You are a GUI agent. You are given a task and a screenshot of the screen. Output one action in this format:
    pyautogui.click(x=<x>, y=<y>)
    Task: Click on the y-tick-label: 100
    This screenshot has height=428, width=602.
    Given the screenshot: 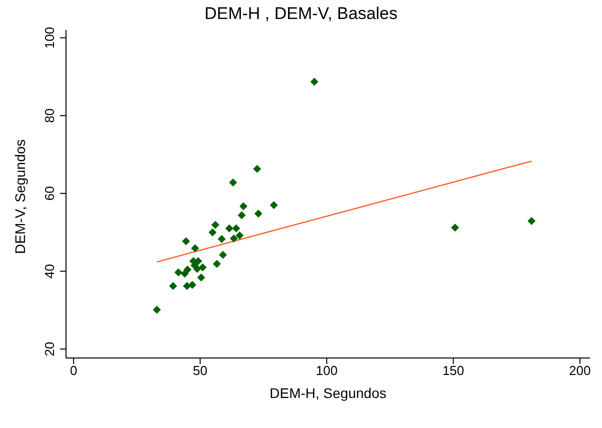 What is the action you would take?
    pyautogui.click(x=49, y=37)
    